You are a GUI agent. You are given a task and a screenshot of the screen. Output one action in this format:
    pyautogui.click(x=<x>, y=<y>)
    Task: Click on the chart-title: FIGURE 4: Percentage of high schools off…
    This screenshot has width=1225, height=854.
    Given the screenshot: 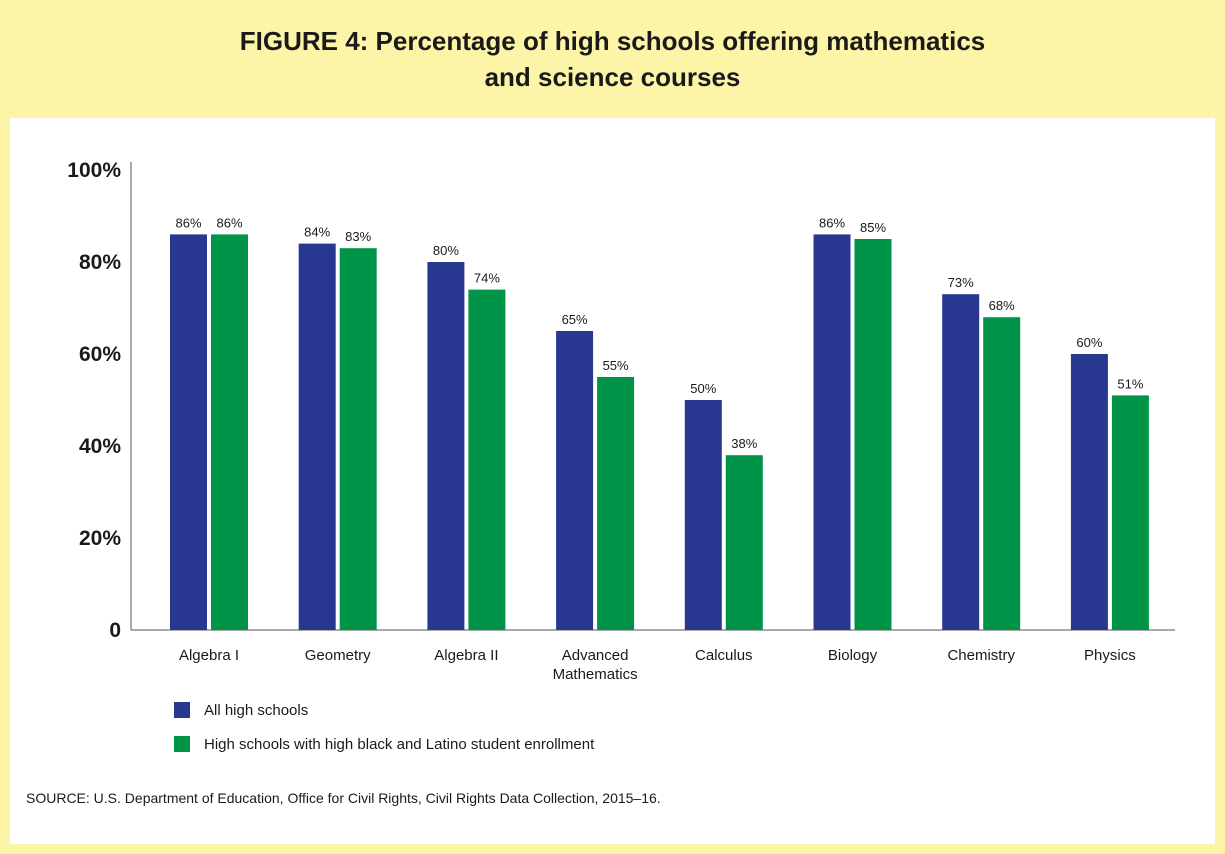 What is the action you would take?
    pyautogui.click(x=612, y=59)
    